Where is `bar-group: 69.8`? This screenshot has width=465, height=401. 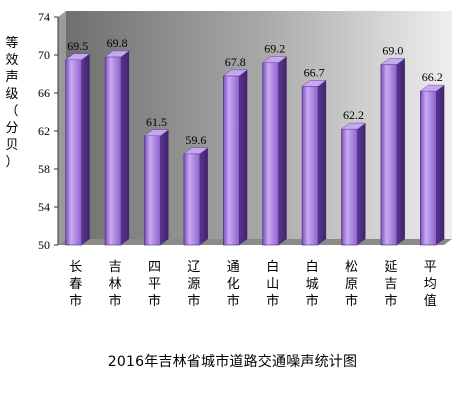 bar-group: 69.8 is located at coordinates (117, 141).